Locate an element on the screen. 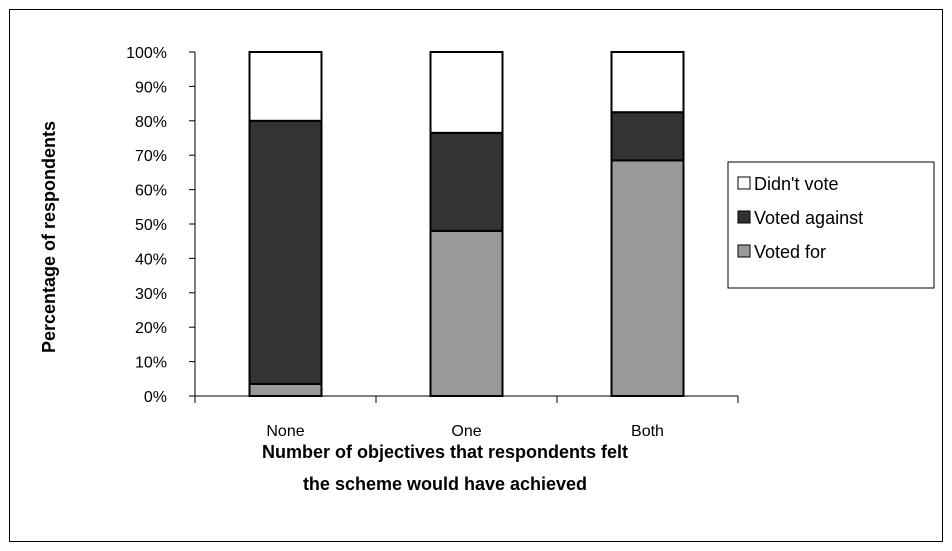 This screenshot has height=551, width=952. y-axis-ticks: 0% 10% 20% 30% 40% 50% 60% 70% 80% 90% 100% is located at coordinates (161, 225).